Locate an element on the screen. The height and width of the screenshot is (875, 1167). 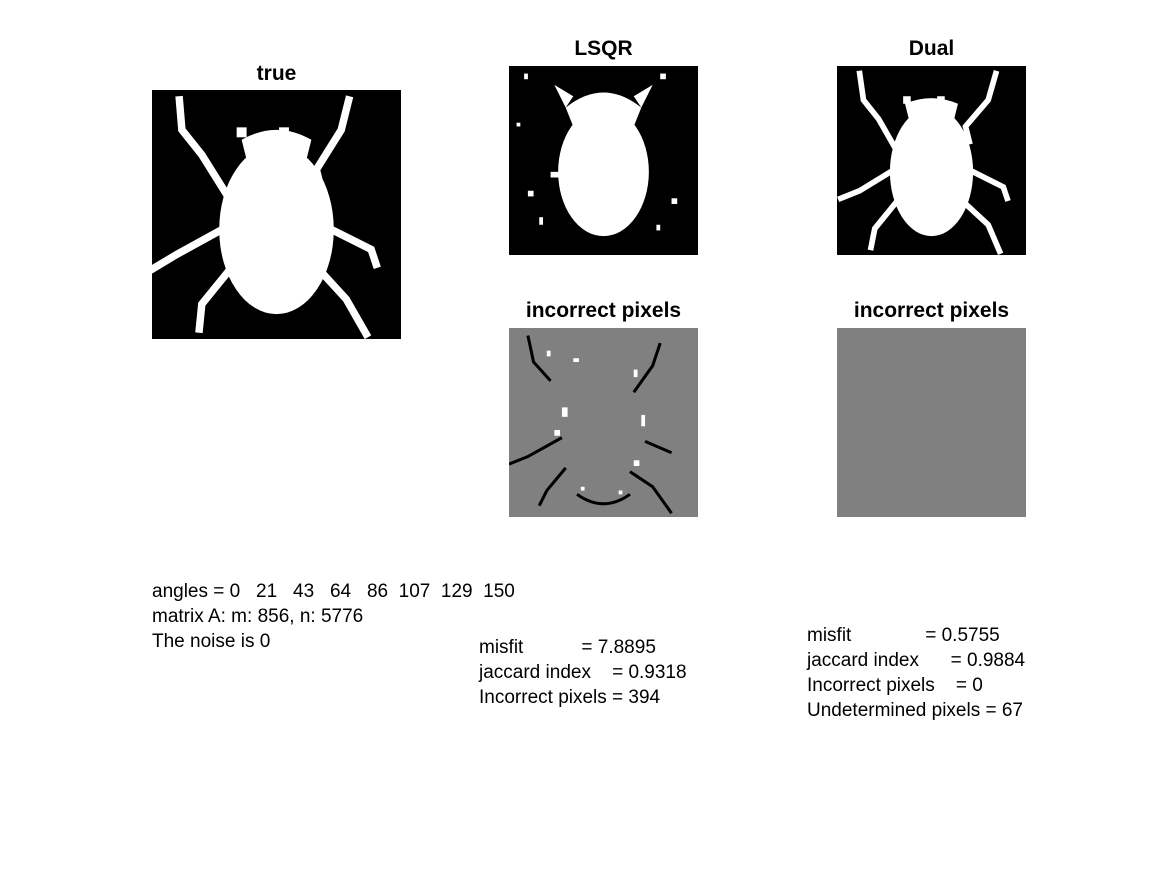
dual-incorrect: Incorrect pixels = 0 is located at coordinates (895, 685).